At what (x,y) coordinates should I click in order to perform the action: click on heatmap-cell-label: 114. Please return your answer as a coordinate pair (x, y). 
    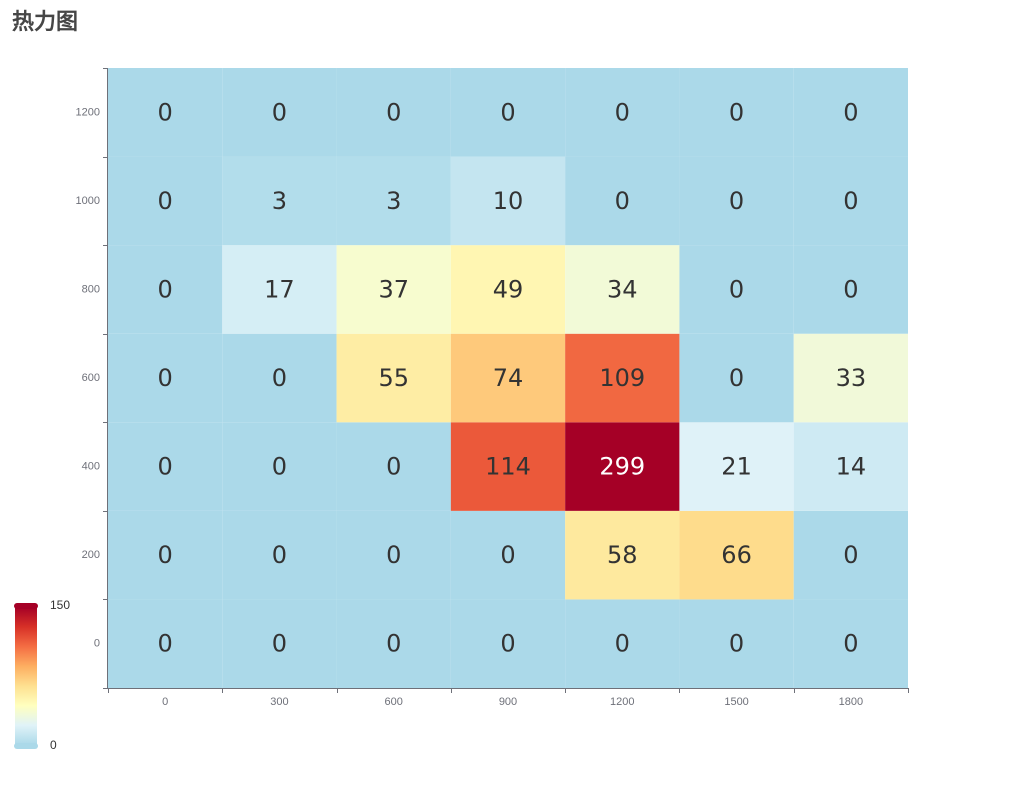
    Looking at the image, I should click on (508, 467).